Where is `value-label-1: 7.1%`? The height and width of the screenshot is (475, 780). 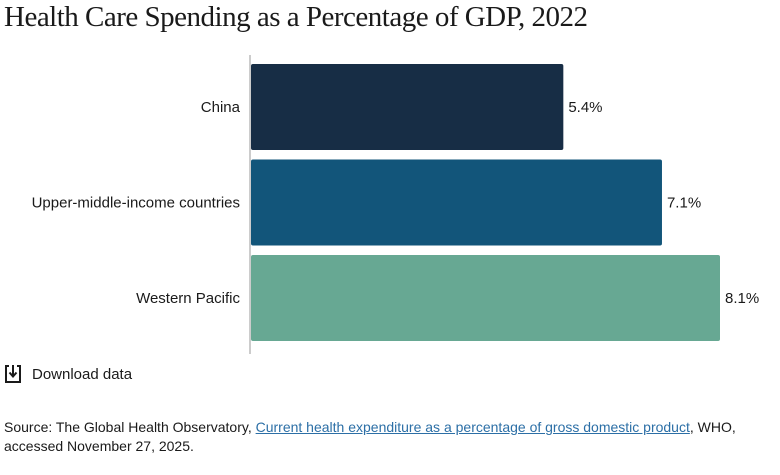 value-label-1: 7.1% is located at coordinates (684, 203).